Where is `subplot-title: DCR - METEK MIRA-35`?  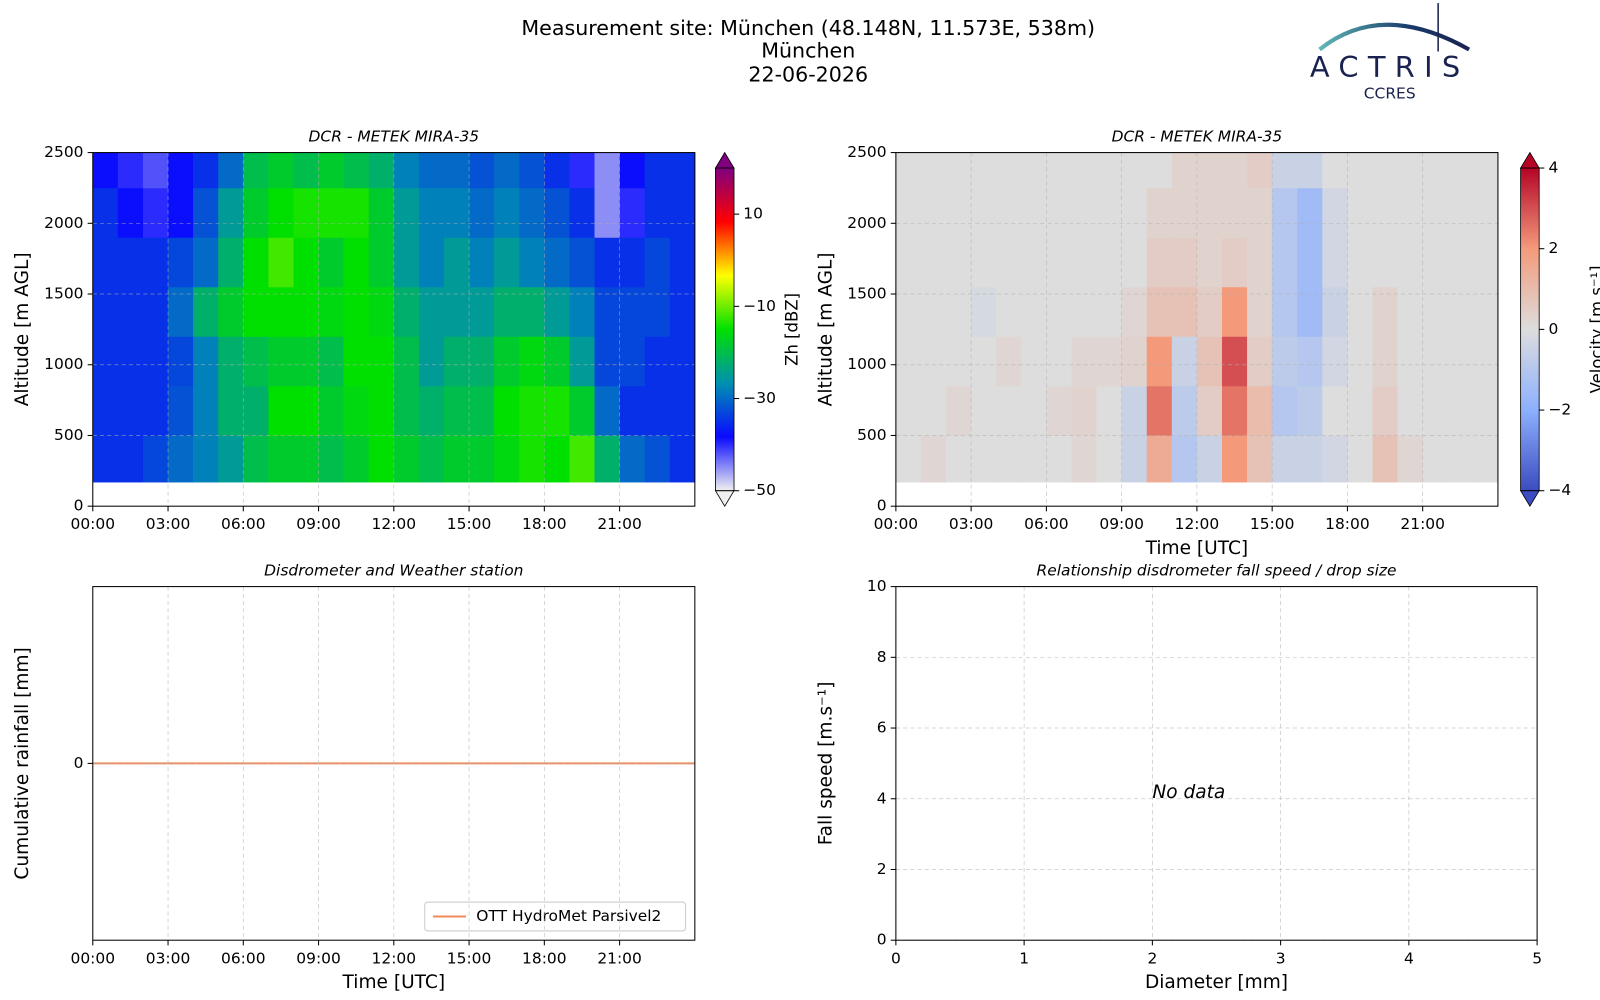 subplot-title: DCR - METEK MIRA-35 is located at coordinates (1197, 137).